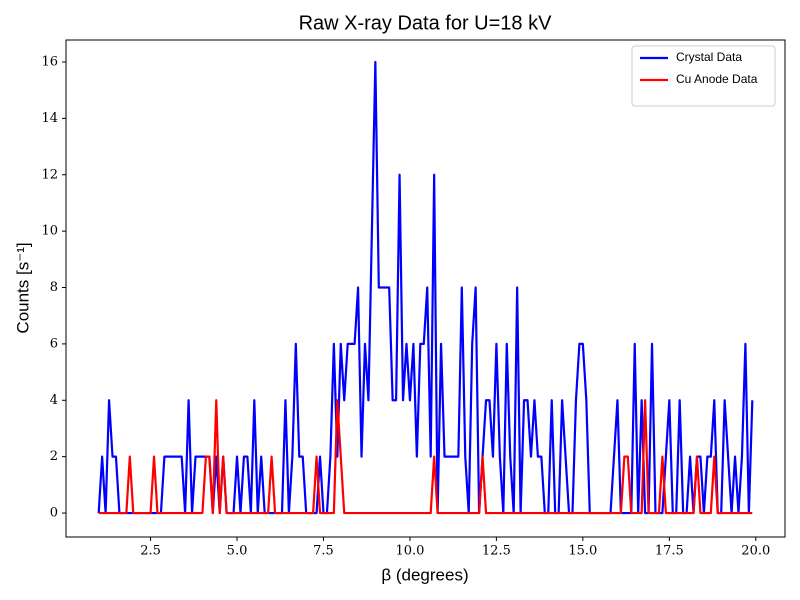 This screenshot has width=800, height=600. What do you see at coordinates (49, 231) in the screenshot?
I see `y-tick-label: 10` at bounding box center [49, 231].